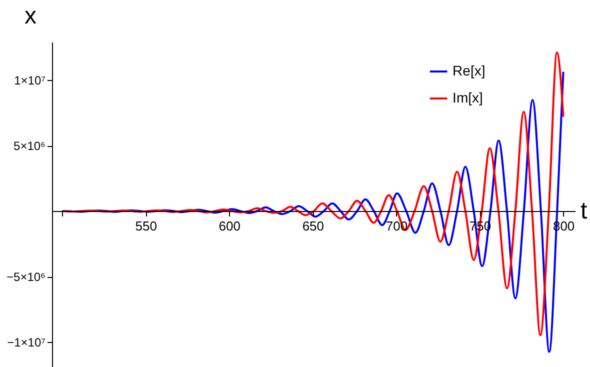  What do you see at coordinates (30, 146) in the screenshot?
I see `y-tick-label: 5×10⁶` at bounding box center [30, 146].